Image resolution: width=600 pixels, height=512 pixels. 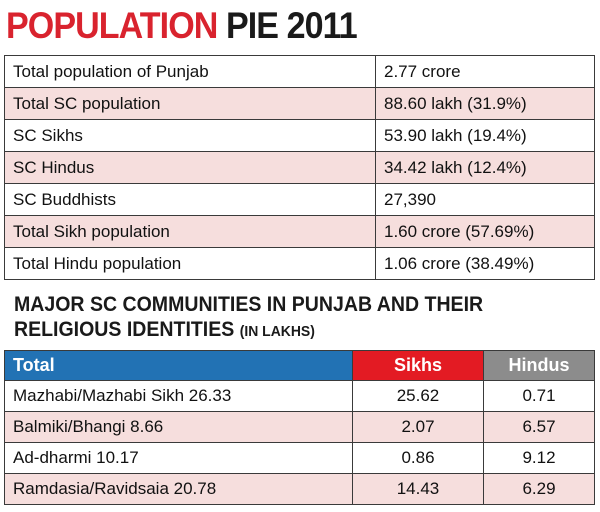 What do you see at coordinates (539, 489) in the screenshot?
I see `hindus-value: 6.29` at bounding box center [539, 489].